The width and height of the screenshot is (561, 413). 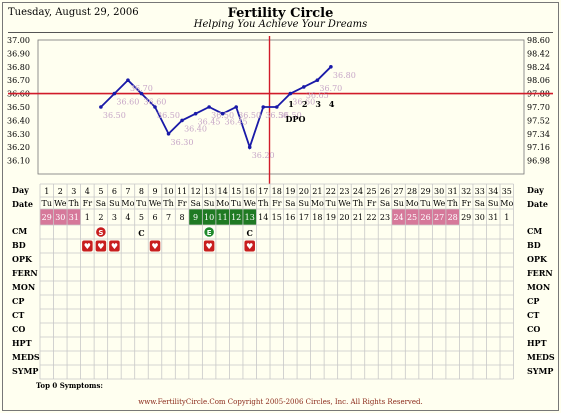 What do you see at coordinates (263, 155) in the screenshot?
I see `temperature-point-label: 36.20` at bounding box center [263, 155].